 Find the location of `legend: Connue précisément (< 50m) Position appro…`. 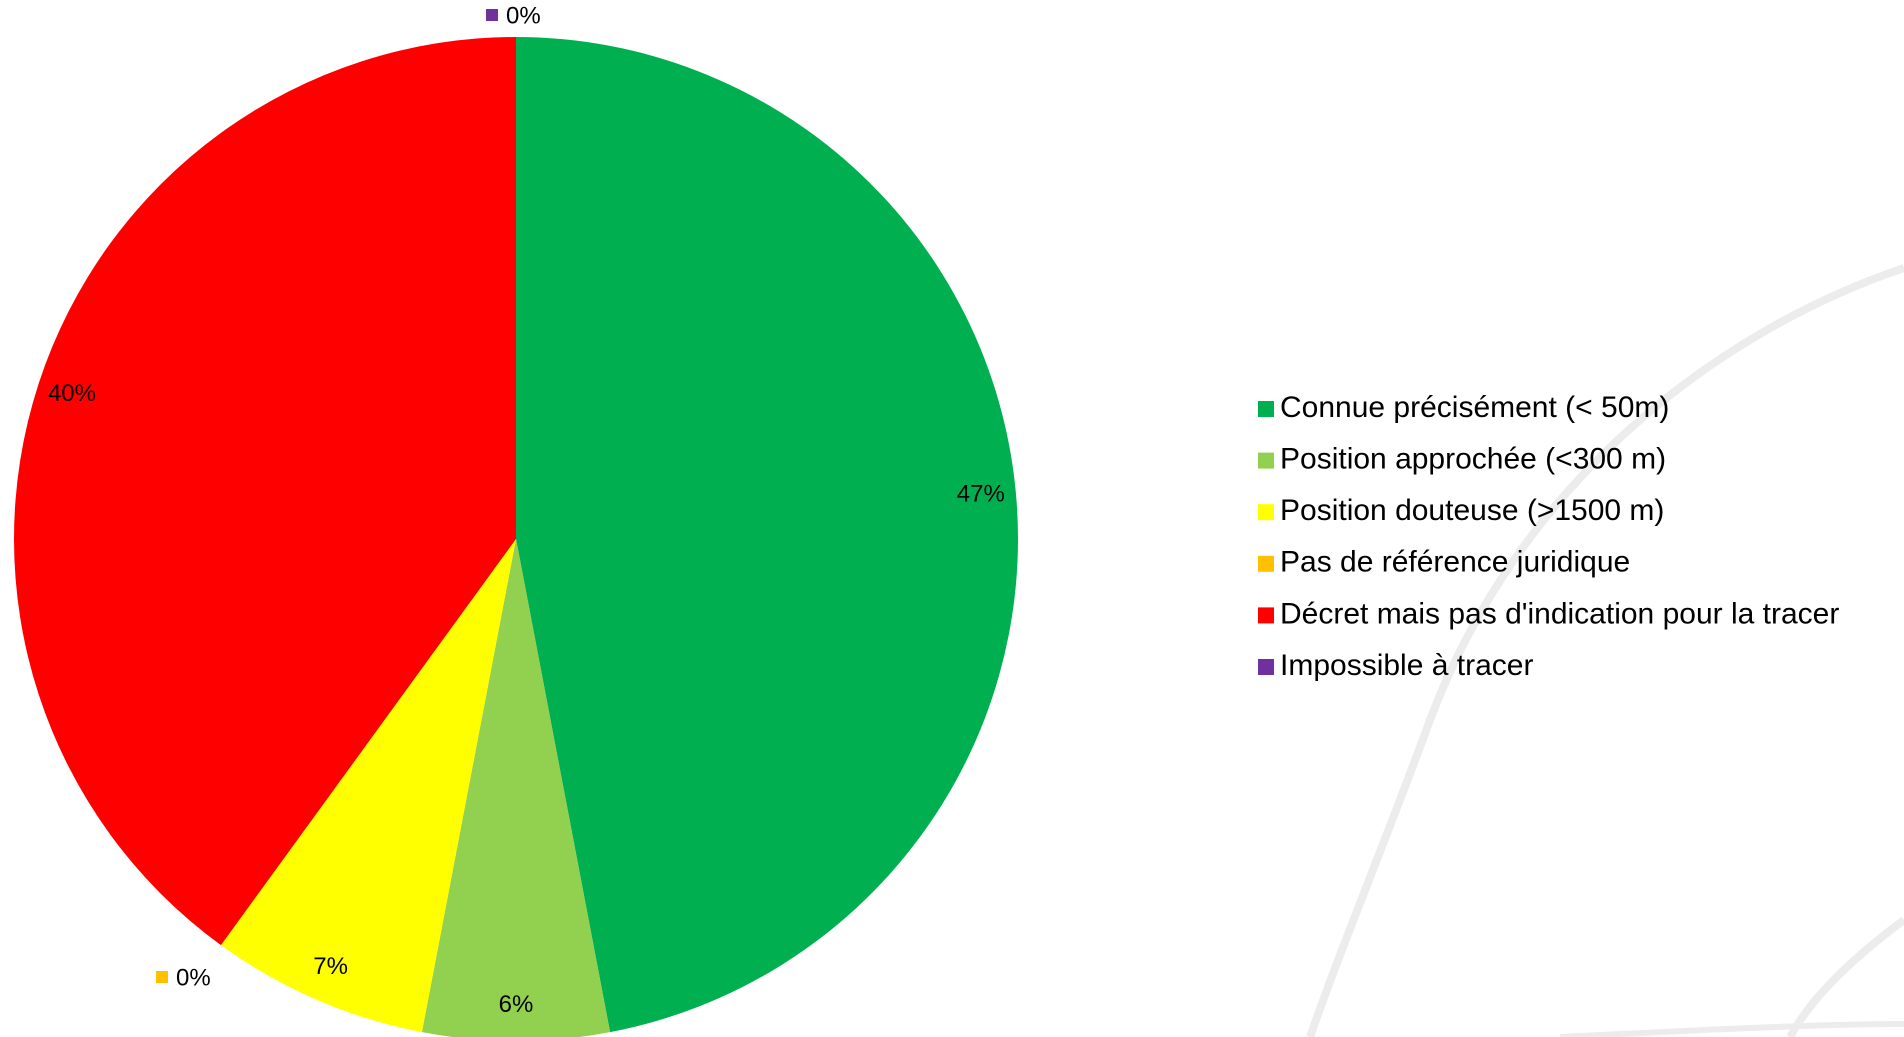

legend: Connue précisément (< 50m) Position appro… is located at coordinates (1548, 536).